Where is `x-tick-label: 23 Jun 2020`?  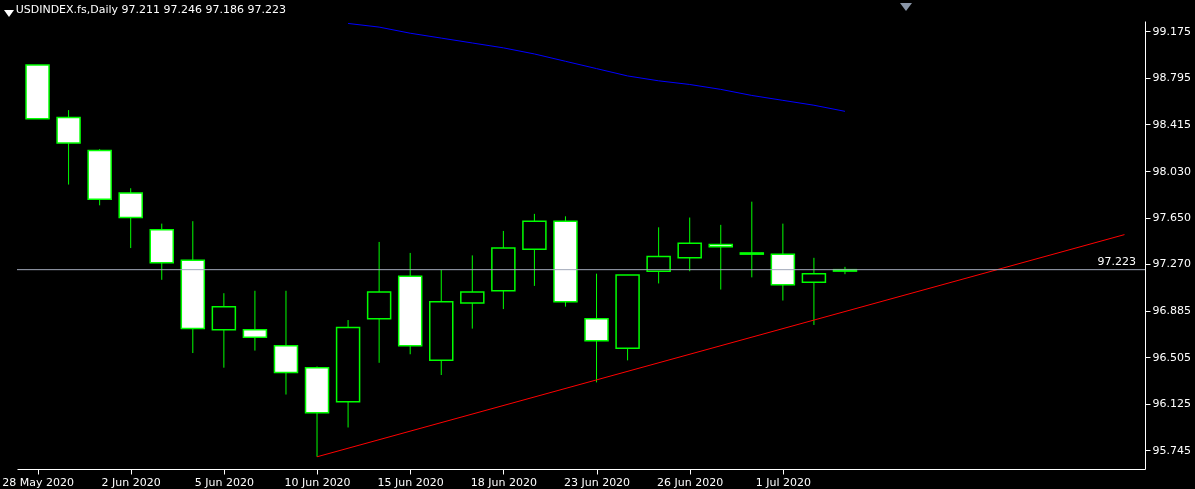
x-tick-label: 23 Jun 2020 is located at coordinates (597, 482).